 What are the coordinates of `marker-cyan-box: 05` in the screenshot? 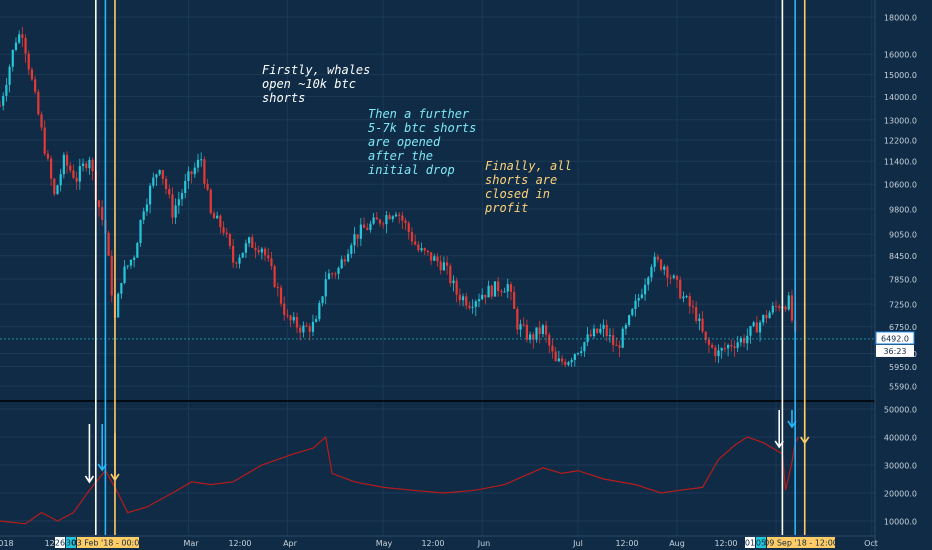 It's located at (761, 543).